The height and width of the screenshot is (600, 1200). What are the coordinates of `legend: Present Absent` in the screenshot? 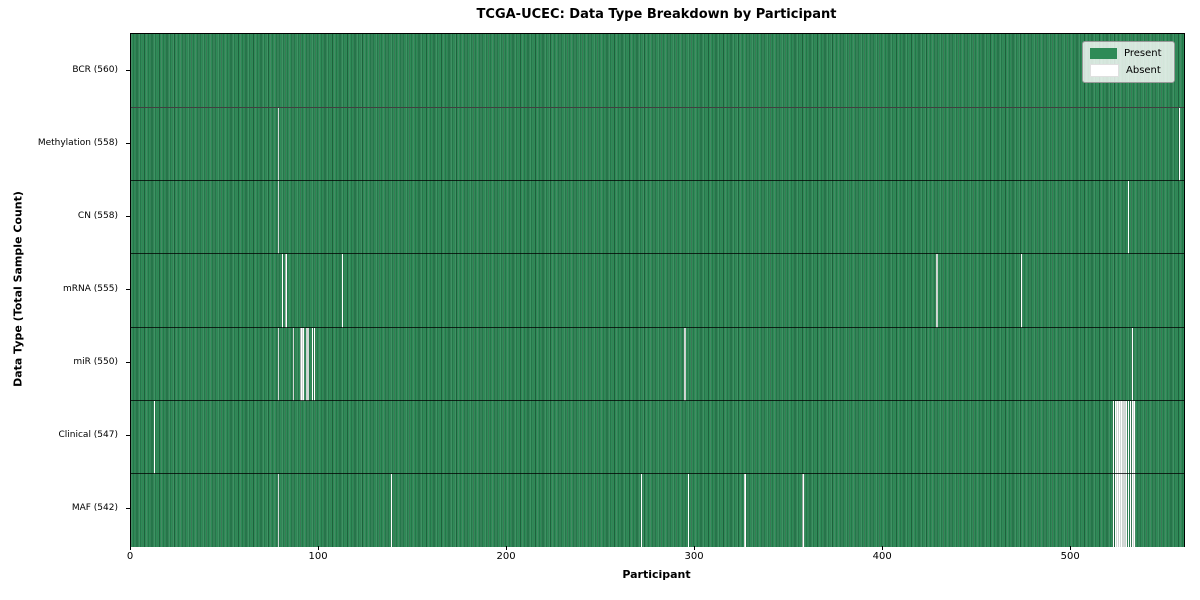 It's located at (1128, 62).